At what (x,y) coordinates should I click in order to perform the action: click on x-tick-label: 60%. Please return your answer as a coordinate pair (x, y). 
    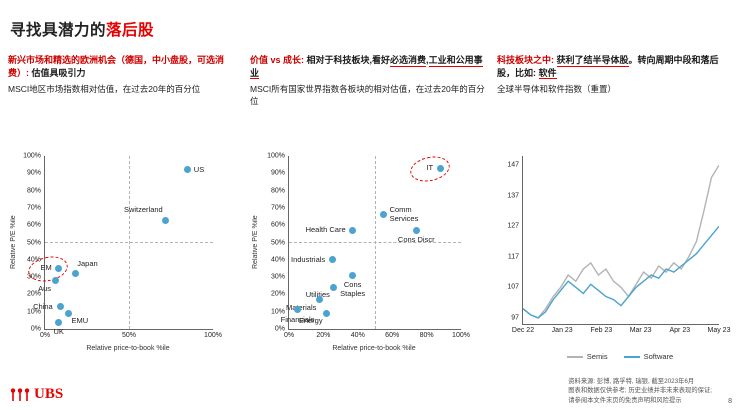
    Looking at the image, I should click on (392, 335).